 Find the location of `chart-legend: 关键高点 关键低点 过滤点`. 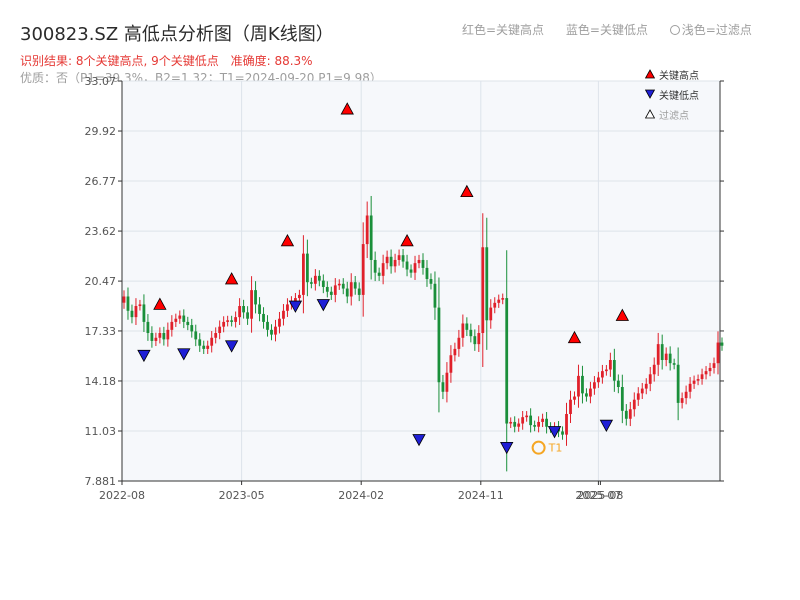

chart-legend: 关键高点 关键低点 过滤点 is located at coordinates (672, 94).